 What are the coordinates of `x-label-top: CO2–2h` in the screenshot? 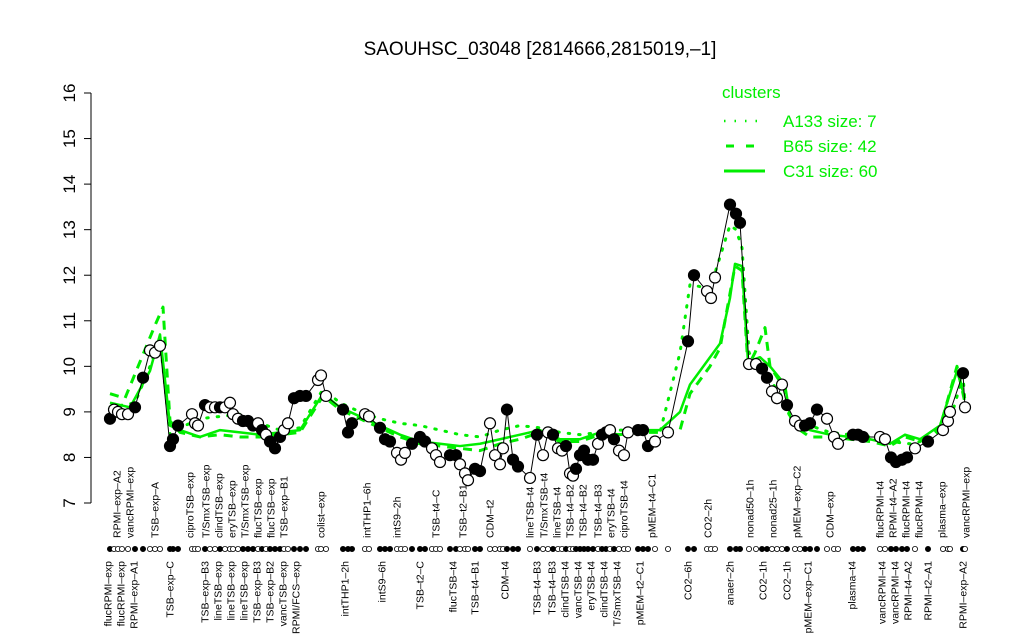 It's located at (709, 518).